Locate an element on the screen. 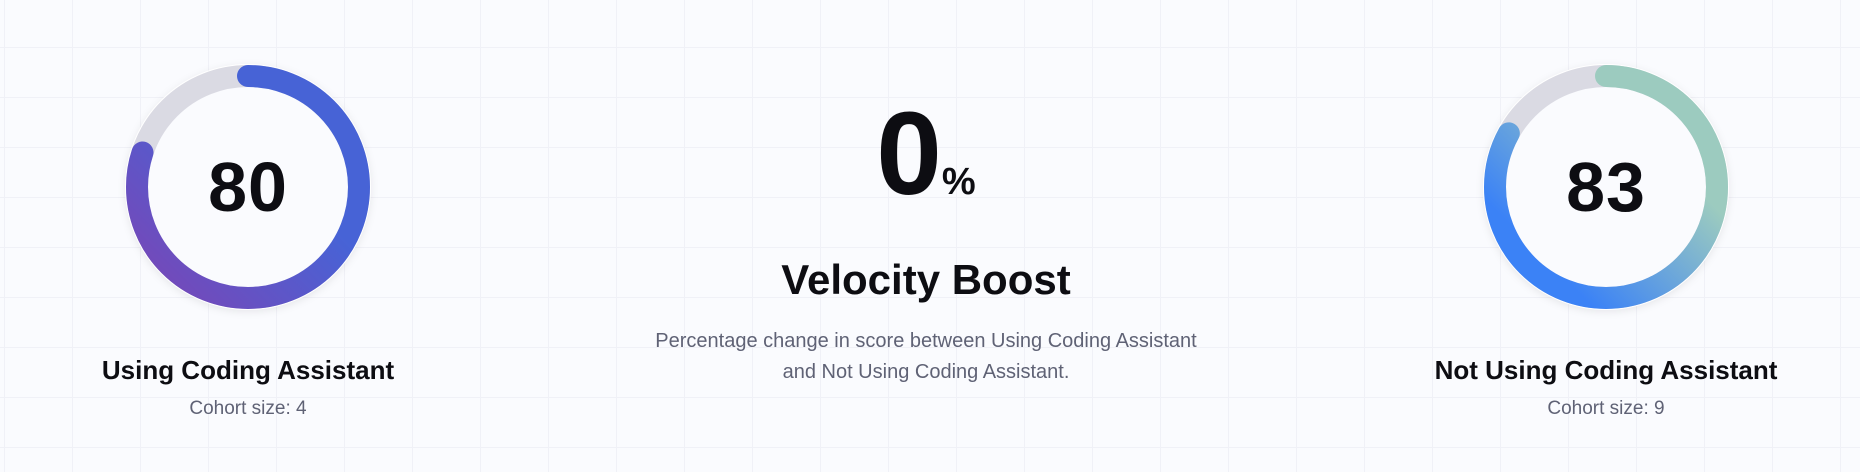 This screenshot has width=1860, height=472. velocity-number: 0 is located at coordinates (909, 154).